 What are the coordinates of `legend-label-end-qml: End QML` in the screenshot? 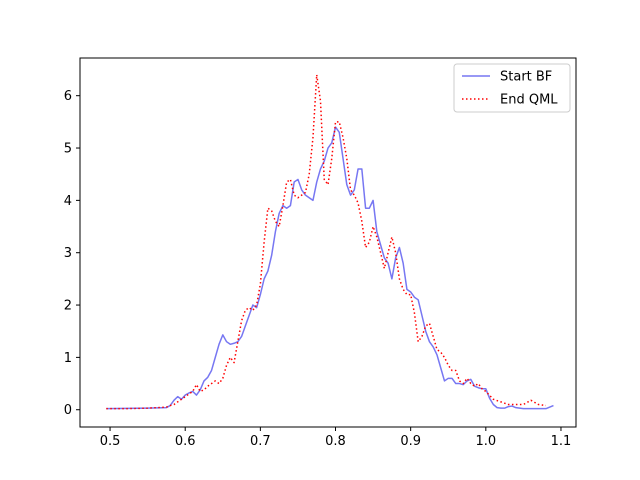 It's located at (529, 100).